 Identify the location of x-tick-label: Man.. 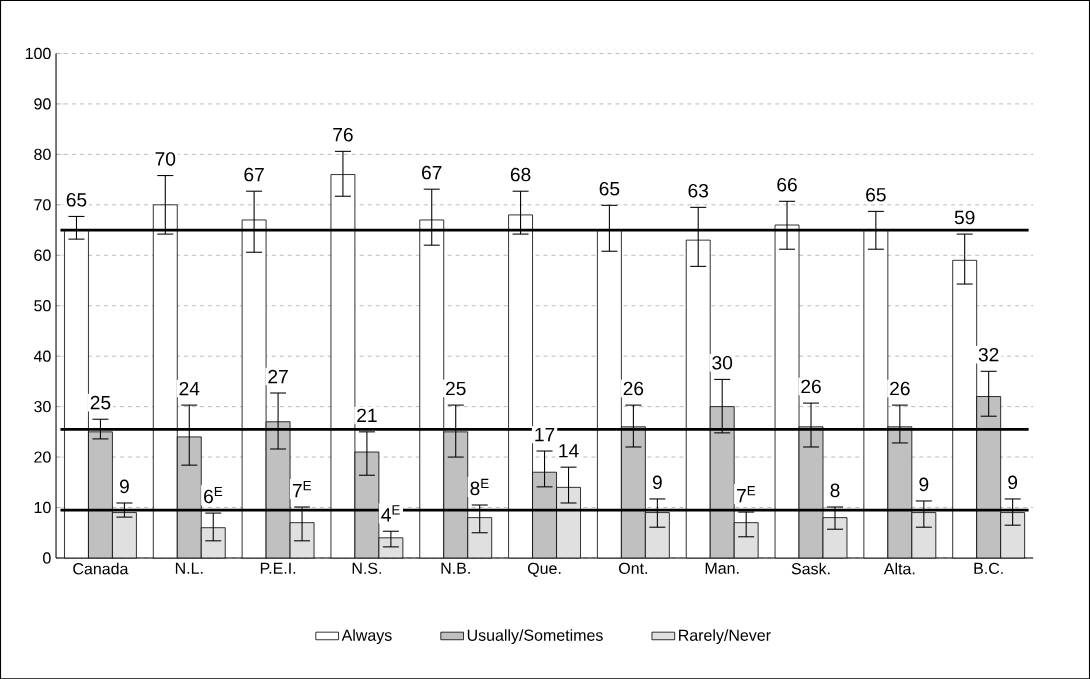
(722, 568).